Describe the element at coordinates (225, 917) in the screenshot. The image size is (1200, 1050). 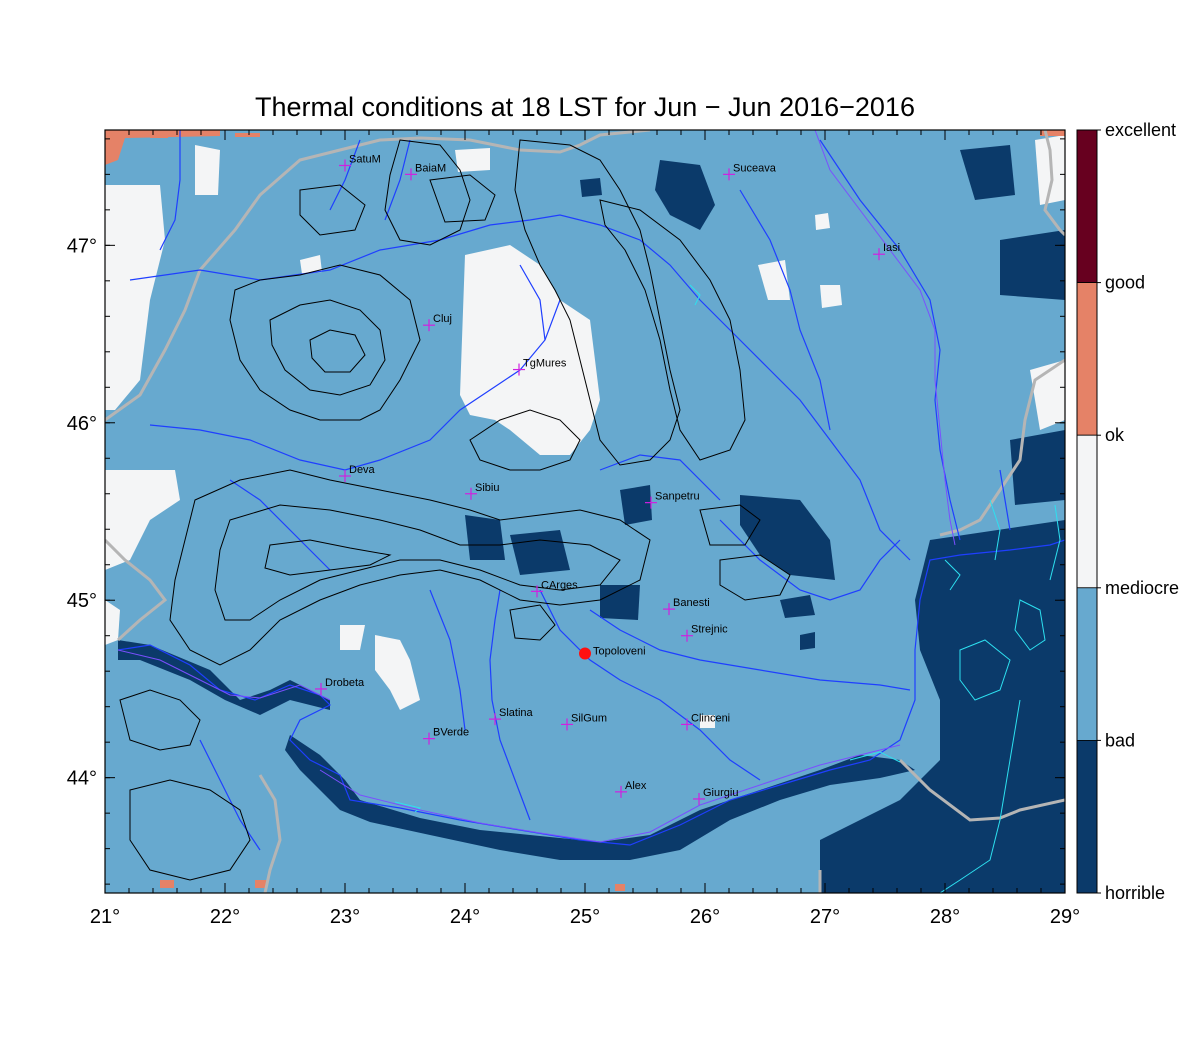
I see `x-tick-label: 22°` at that location.